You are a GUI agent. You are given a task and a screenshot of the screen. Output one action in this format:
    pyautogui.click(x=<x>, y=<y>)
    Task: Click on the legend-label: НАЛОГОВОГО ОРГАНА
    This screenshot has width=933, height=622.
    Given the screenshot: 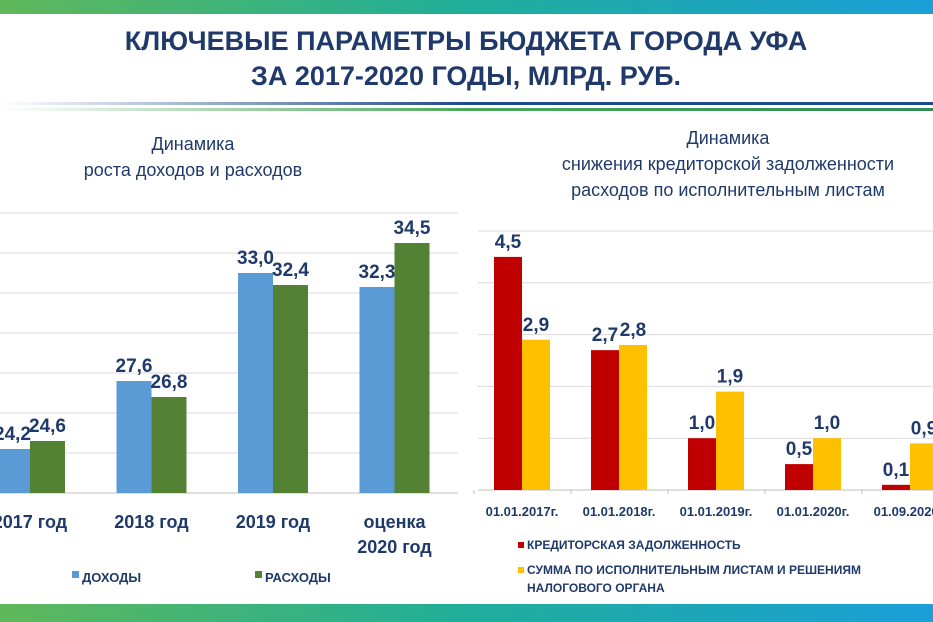 What is the action you would take?
    pyautogui.click(x=596, y=588)
    